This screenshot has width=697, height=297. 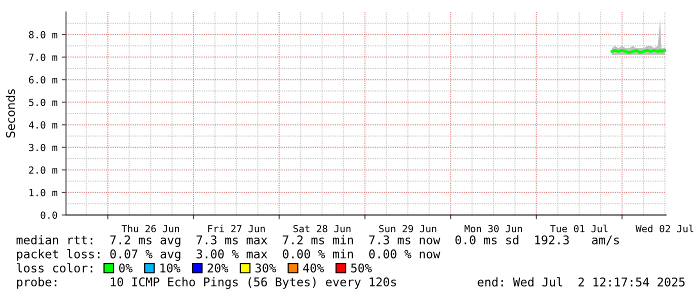 What do you see at coordinates (313, 267) in the screenshot?
I see `legend-label: 40%` at bounding box center [313, 267].